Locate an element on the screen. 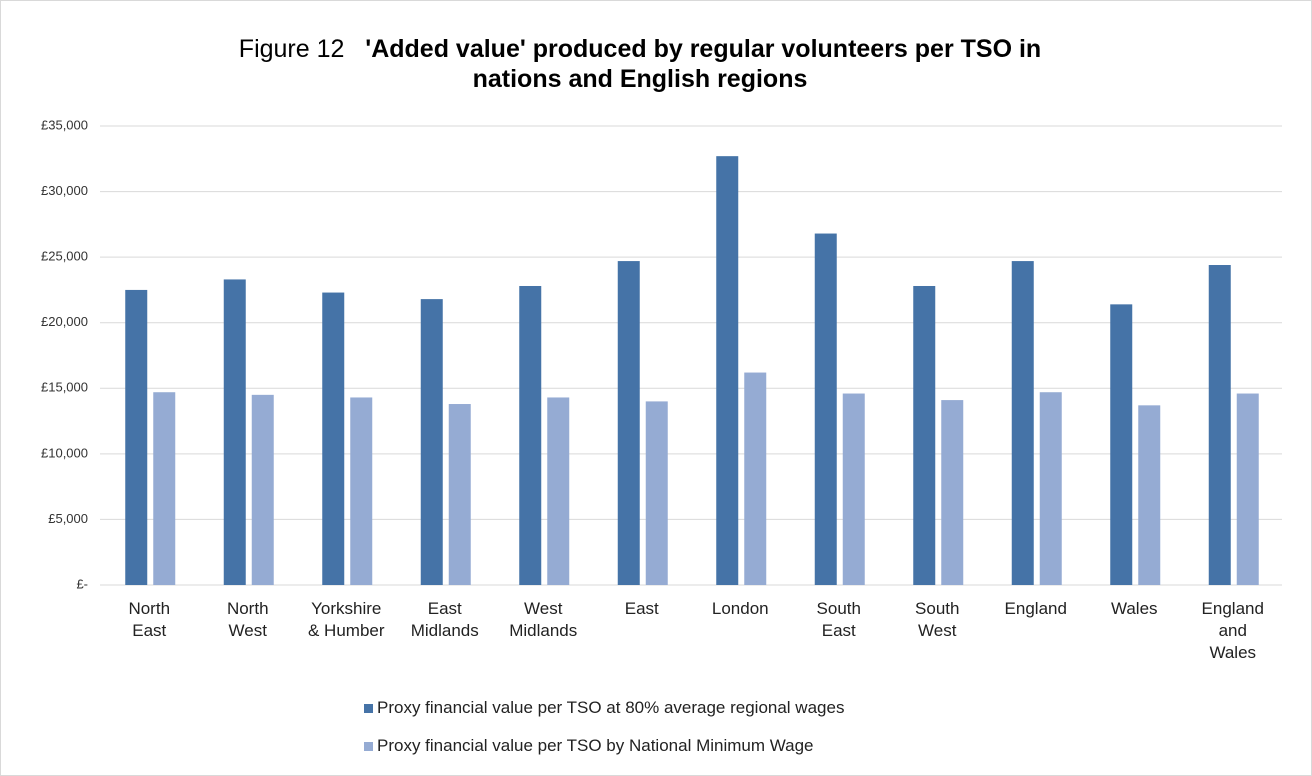 This screenshot has height=776, width=1312. y-tick-label: £5,000 is located at coordinates (68, 518).